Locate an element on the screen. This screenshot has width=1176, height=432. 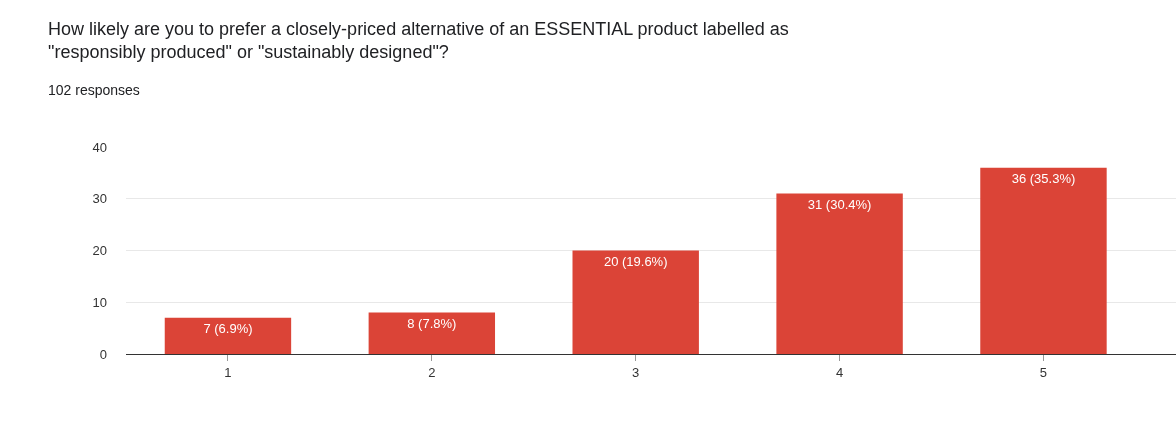
data-label: 31 (30.4%) is located at coordinates (839, 204).